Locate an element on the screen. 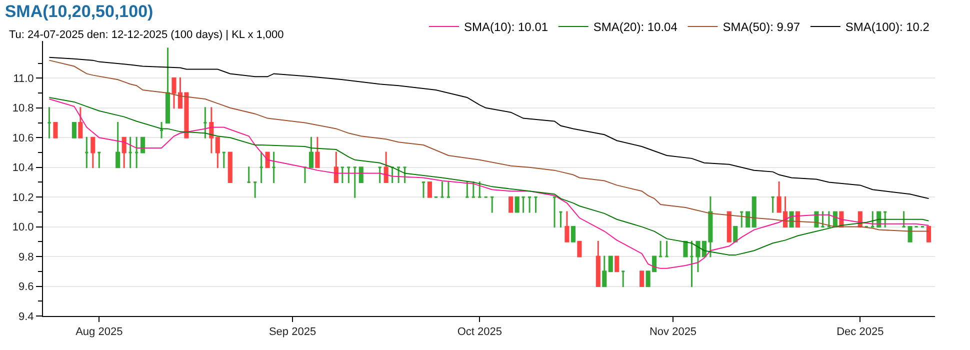 This screenshot has height=350, width=970. y-tick-label: 10.4 is located at coordinates (23, 168).